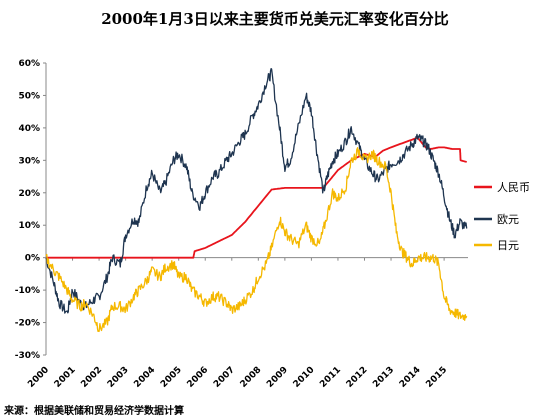  I want to click on x-tick-label: 2000, so click(38, 377).